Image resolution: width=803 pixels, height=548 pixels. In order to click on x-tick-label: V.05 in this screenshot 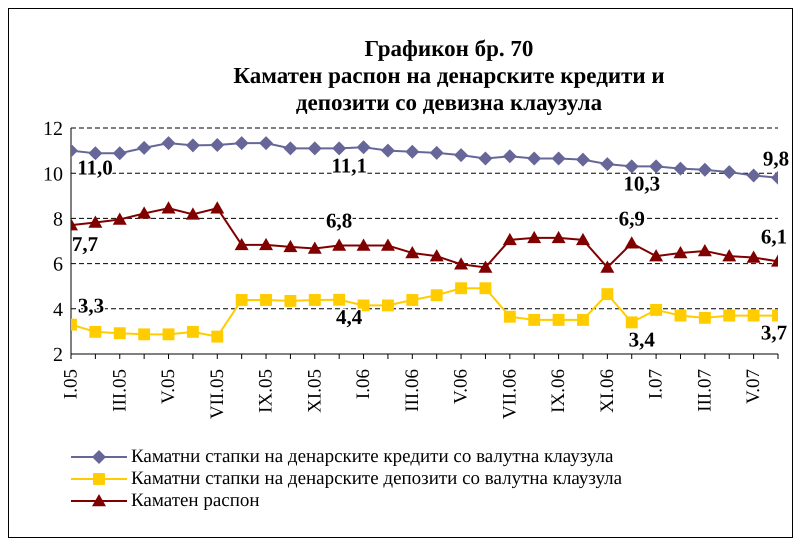, I will do `click(169, 386)`.